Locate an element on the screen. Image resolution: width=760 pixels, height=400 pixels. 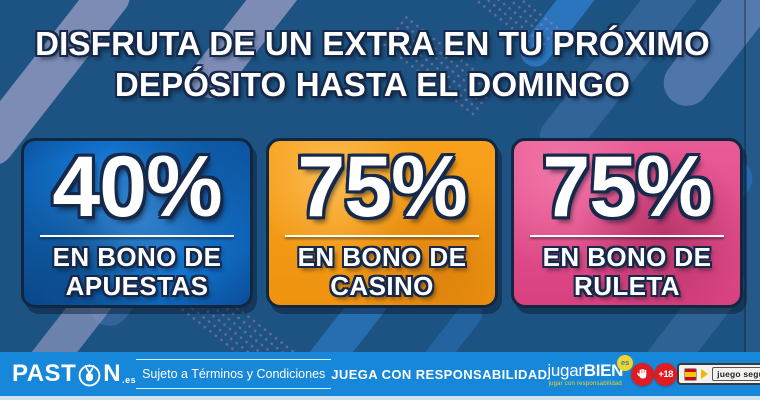
brand-tld: .es is located at coordinates (129, 380).